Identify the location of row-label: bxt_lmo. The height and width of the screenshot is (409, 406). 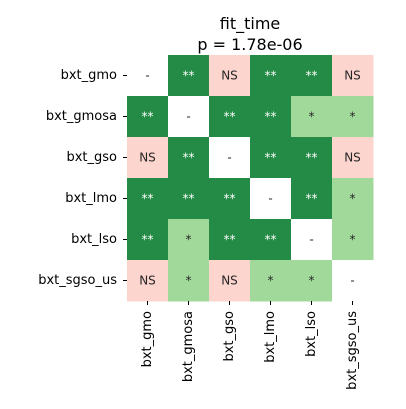
(91, 198).